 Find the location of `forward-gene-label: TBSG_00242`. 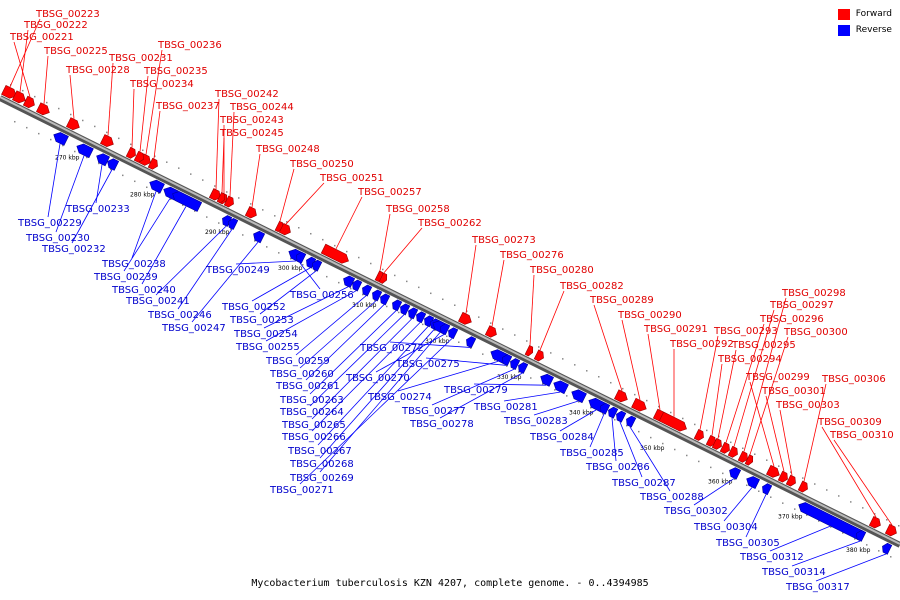

forward-gene-label: TBSG_00242 is located at coordinates (246, 94).